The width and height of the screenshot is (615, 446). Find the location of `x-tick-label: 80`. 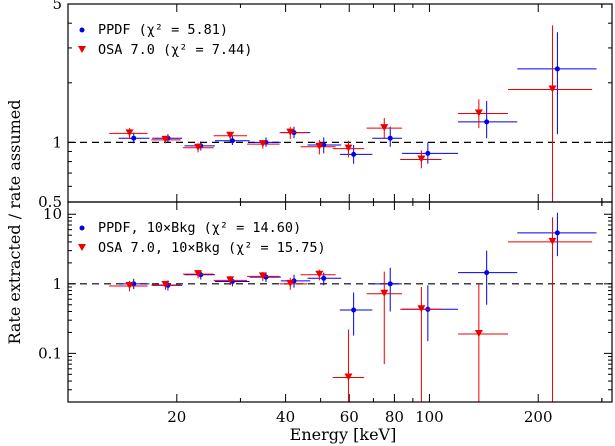

x-tick-label: 80 is located at coordinates (394, 417).